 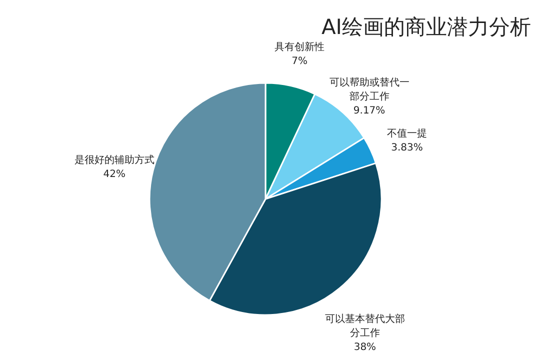 I want to click on data-label: 7%, so click(x=300, y=61).